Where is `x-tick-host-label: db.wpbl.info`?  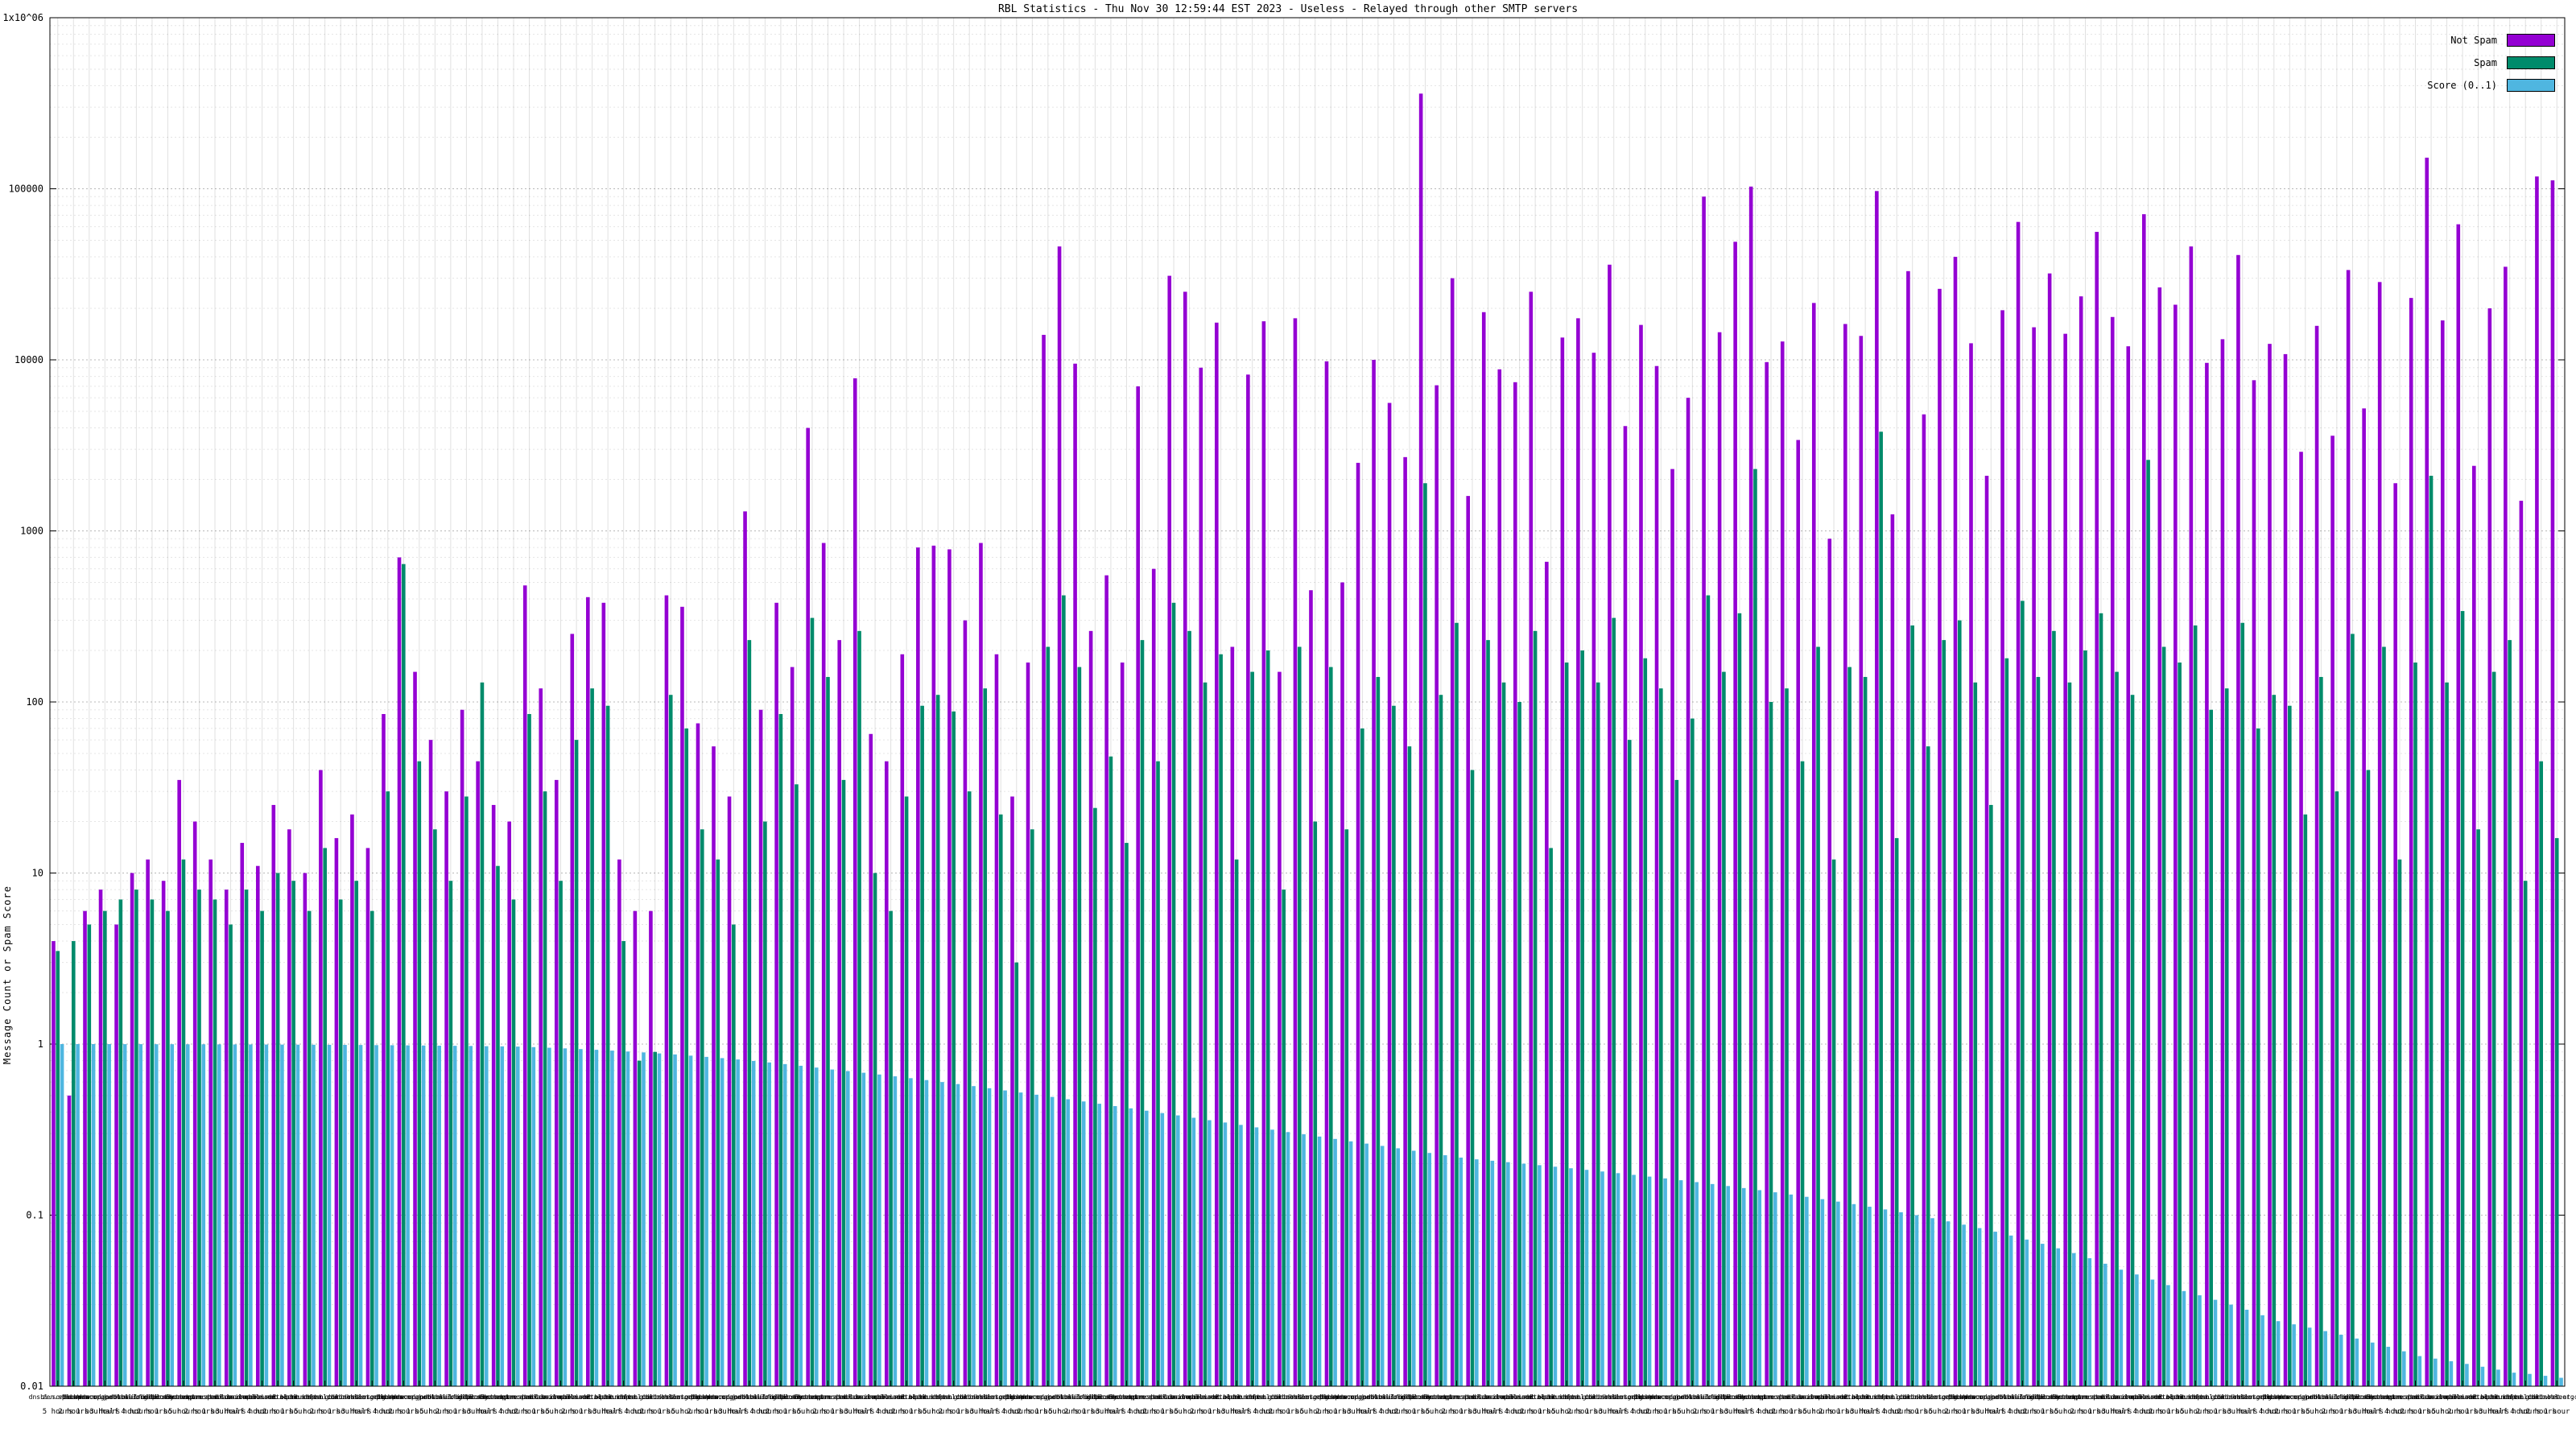
x-tick-host-label: db.wpbl.info is located at coordinates (1236, 1397).